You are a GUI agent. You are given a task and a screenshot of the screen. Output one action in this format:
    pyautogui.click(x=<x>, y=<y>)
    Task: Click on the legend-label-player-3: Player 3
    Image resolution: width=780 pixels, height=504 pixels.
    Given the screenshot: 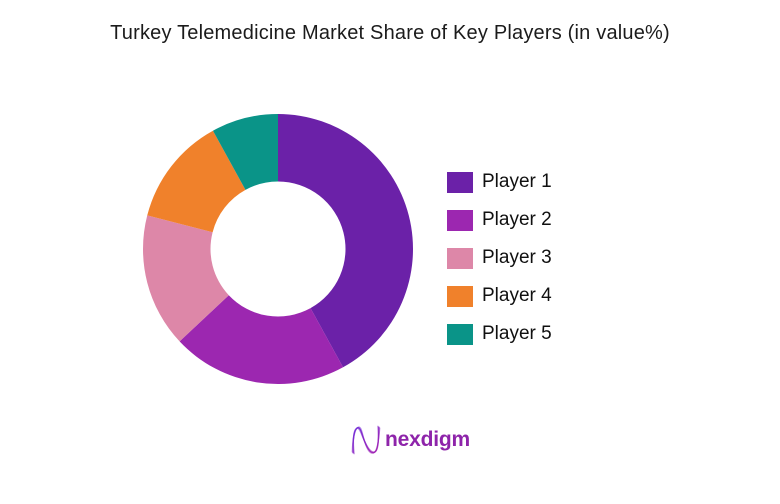 What is the action you would take?
    pyautogui.click(x=517, y=257)
    